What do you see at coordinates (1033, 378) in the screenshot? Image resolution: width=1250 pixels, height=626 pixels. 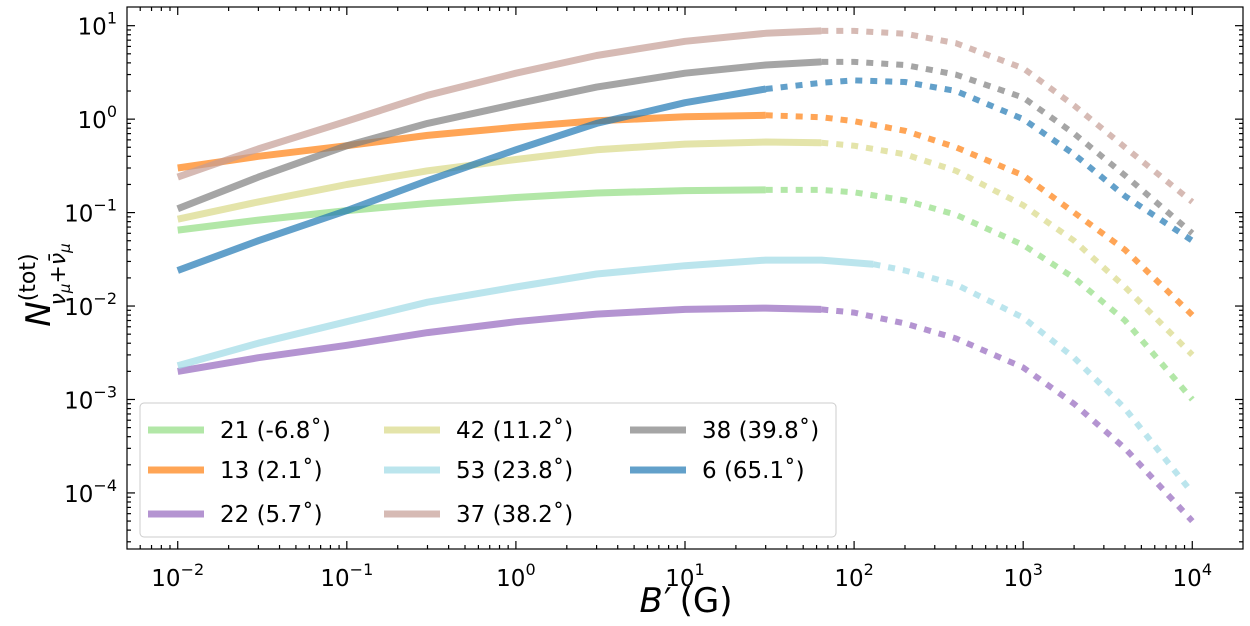 I see `series-4-dotted-line` at bounding box center [1033, 378].